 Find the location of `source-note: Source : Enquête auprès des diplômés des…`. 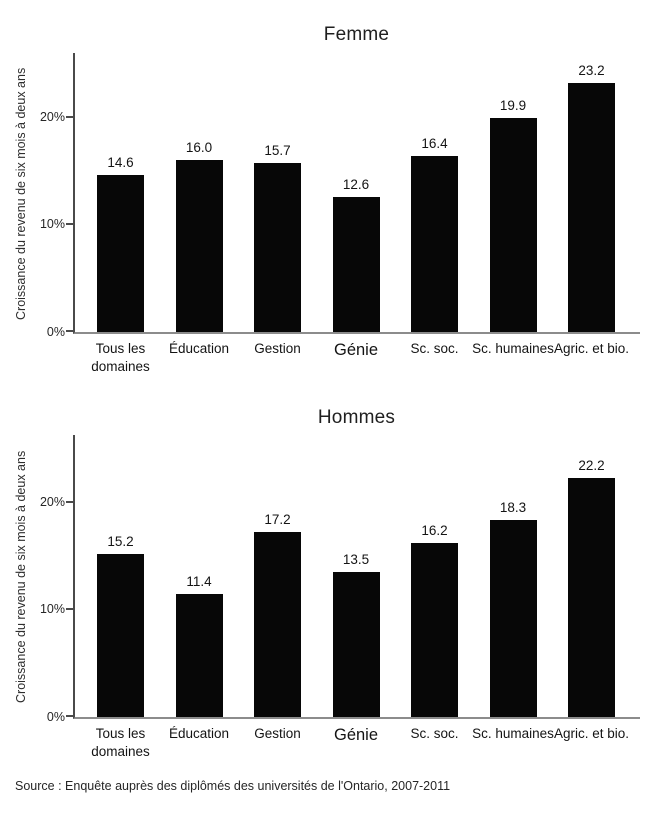

source-note: Source : Enquête auprès des diplômés des… is located at coordinates (233, 786).